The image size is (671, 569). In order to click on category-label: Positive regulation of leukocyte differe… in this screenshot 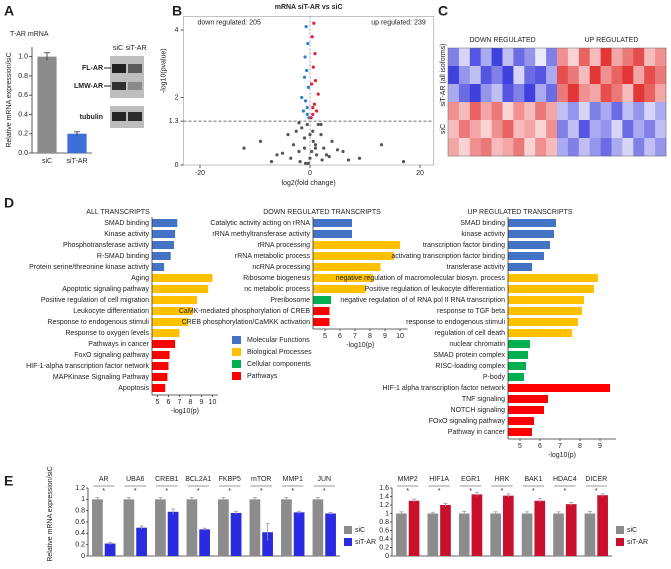, I will do `click(435, 289)`.